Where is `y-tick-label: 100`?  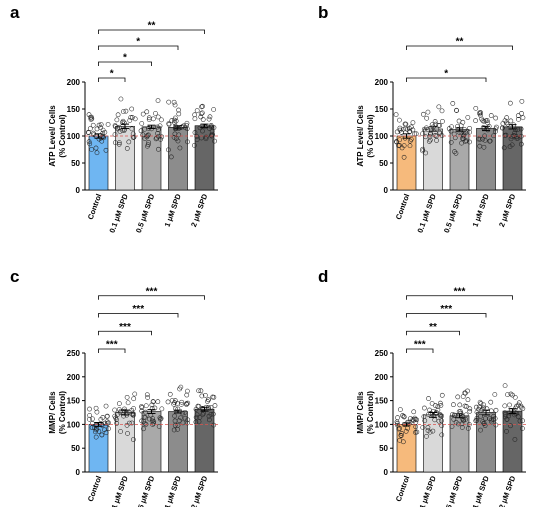
y-tick-label: 100 is located at coordinates (382, 424).